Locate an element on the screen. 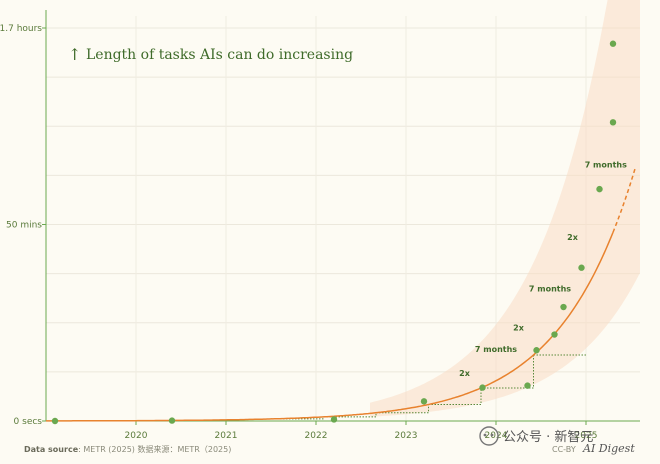  x-tick-label: 2022 is located at coordinates (316, 436).